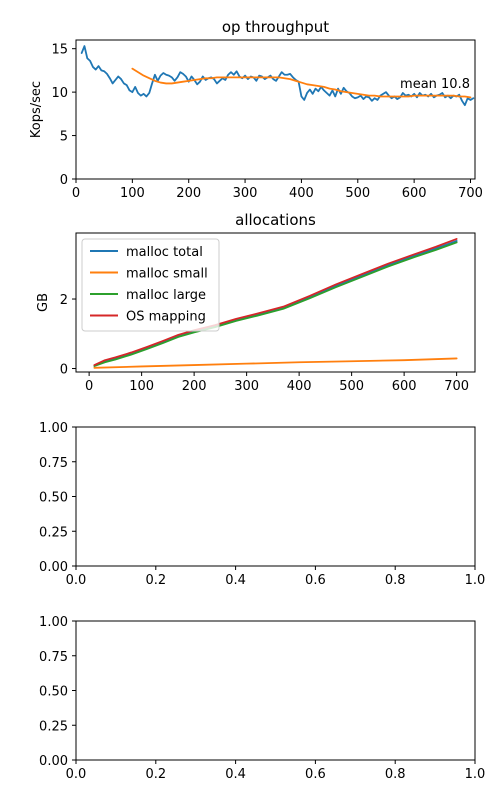 This screenshot has height=800, width=500. Describe the element at coordinates (167, 274) in the screenshot. I see `legend-entry: malloc small` at that location.